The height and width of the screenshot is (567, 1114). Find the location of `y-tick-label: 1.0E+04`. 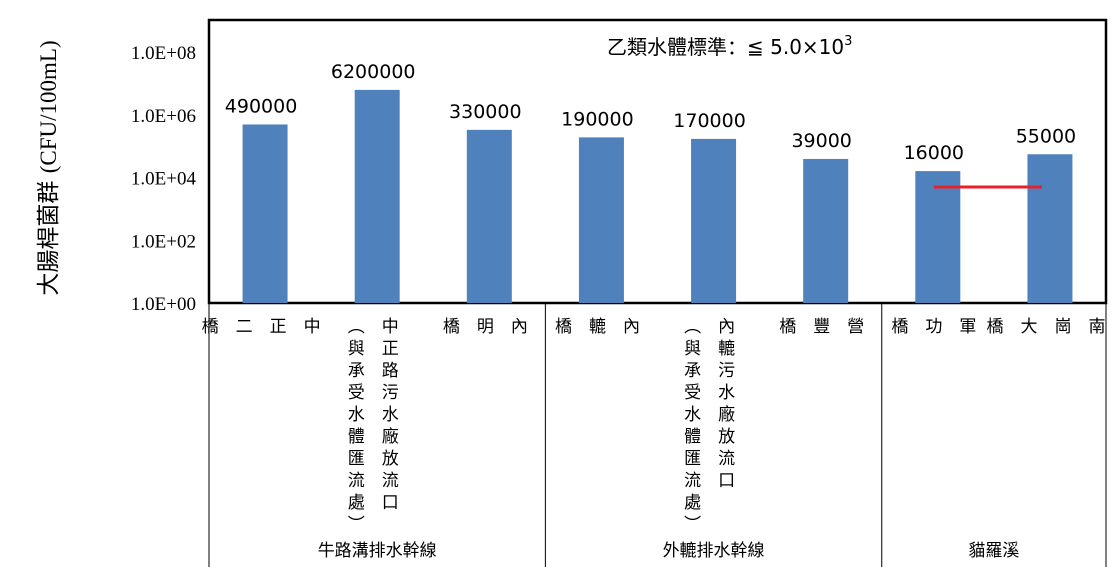

y-tick-label: 1.0E+04 is located at coordinates (164, 179).